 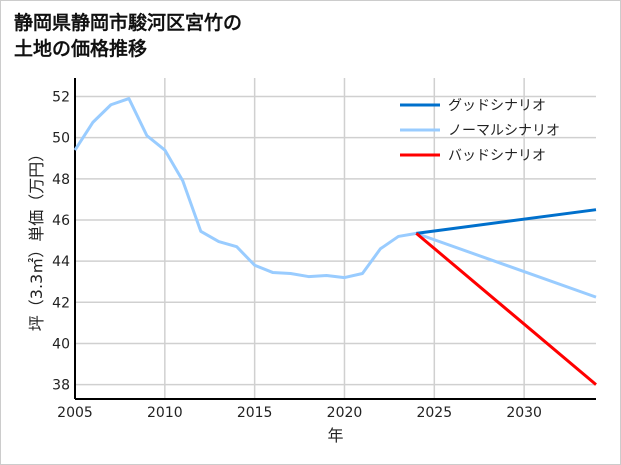 I want to click on y-axis-label: 坪（3.3㎡）単価（万円）, so click(x=36, y=238).